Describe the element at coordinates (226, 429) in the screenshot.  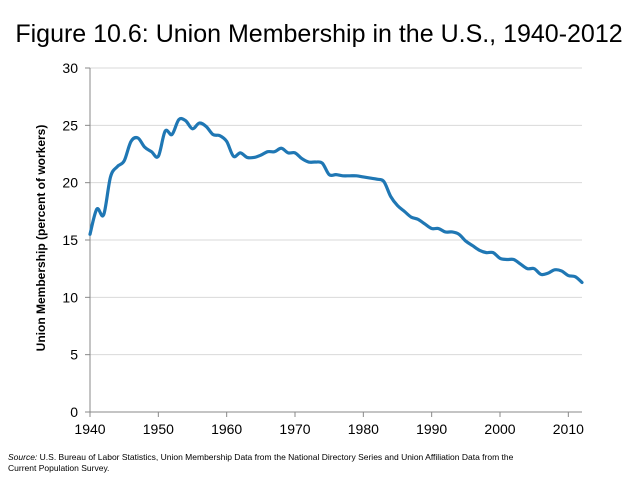
I see `x-tick-label: 1960` at that location.